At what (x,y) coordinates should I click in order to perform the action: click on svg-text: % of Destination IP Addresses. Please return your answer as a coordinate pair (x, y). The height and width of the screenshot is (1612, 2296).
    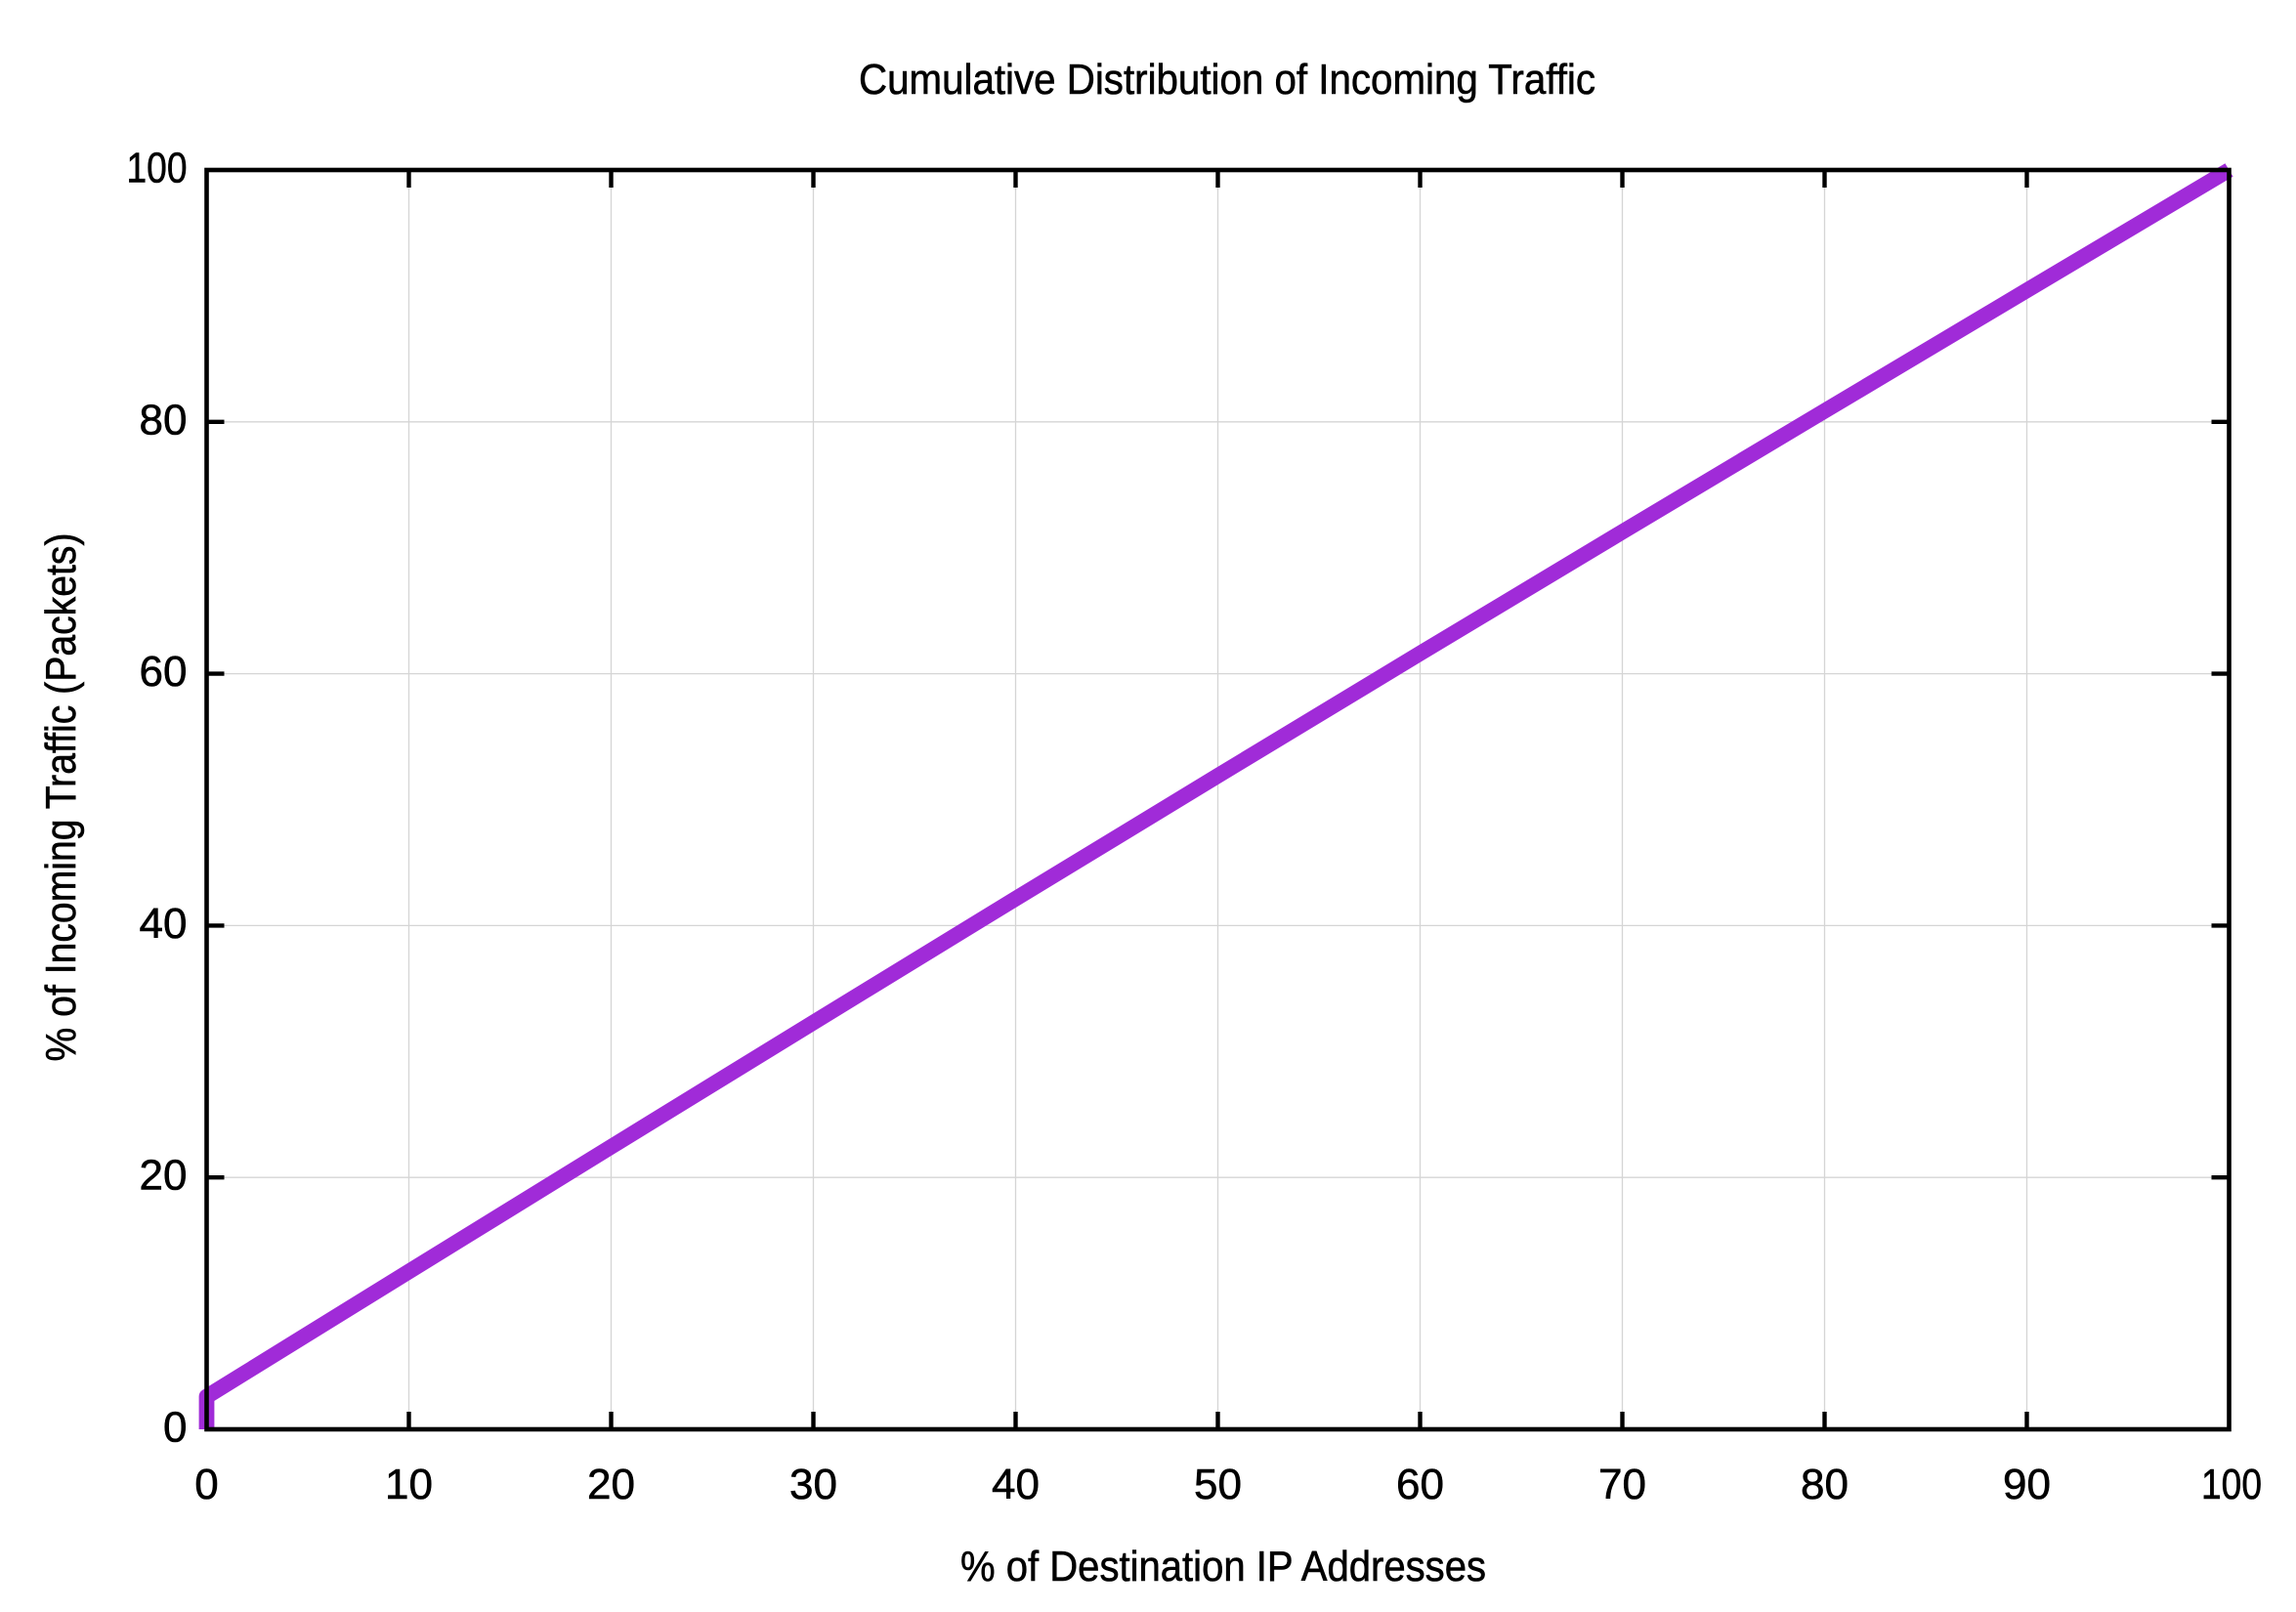
    Looking at the image, I should click on (1223, 1567).